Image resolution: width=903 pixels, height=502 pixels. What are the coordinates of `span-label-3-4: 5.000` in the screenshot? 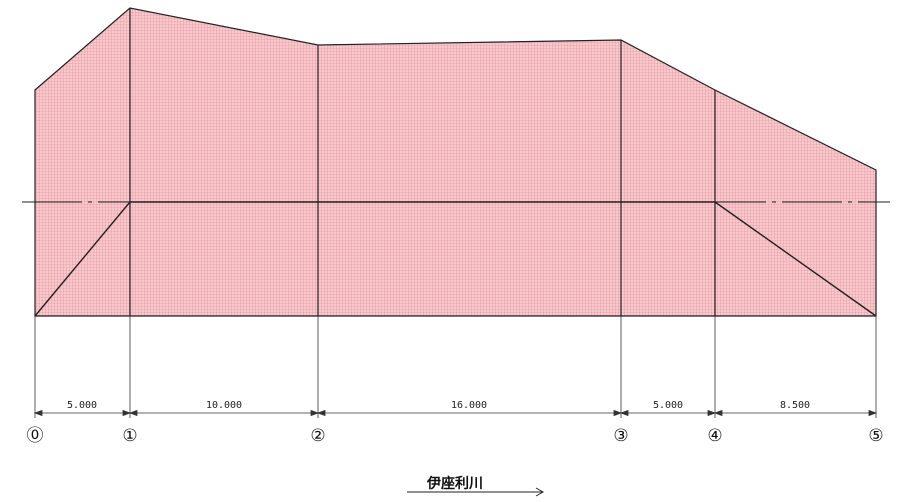 It's located at (668, 405).